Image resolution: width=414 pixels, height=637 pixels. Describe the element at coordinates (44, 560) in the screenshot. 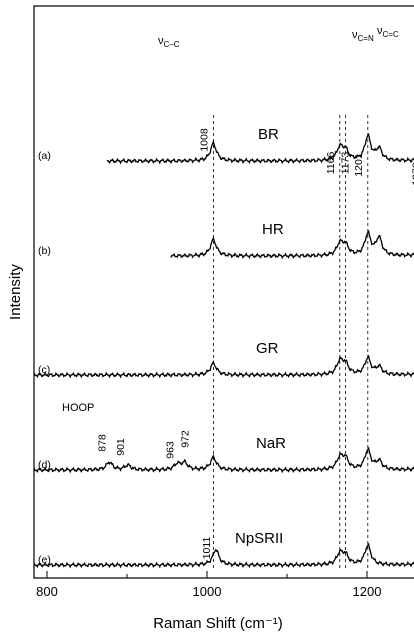

I see `trace-label-4: (e)` at that location.